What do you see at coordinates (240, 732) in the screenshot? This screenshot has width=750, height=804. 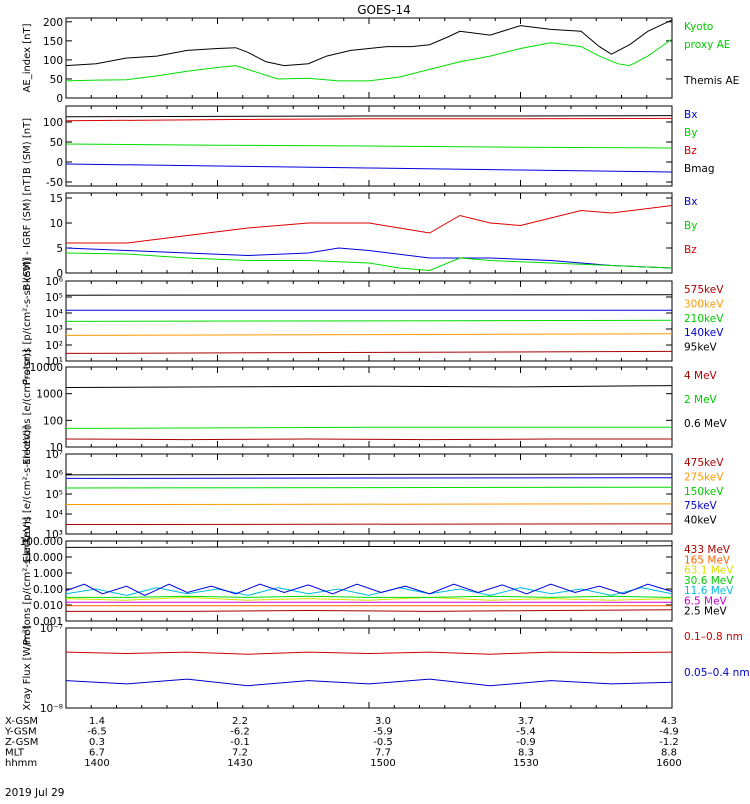 I see `footer-value: -6.2` at bounding box center [240, 732].